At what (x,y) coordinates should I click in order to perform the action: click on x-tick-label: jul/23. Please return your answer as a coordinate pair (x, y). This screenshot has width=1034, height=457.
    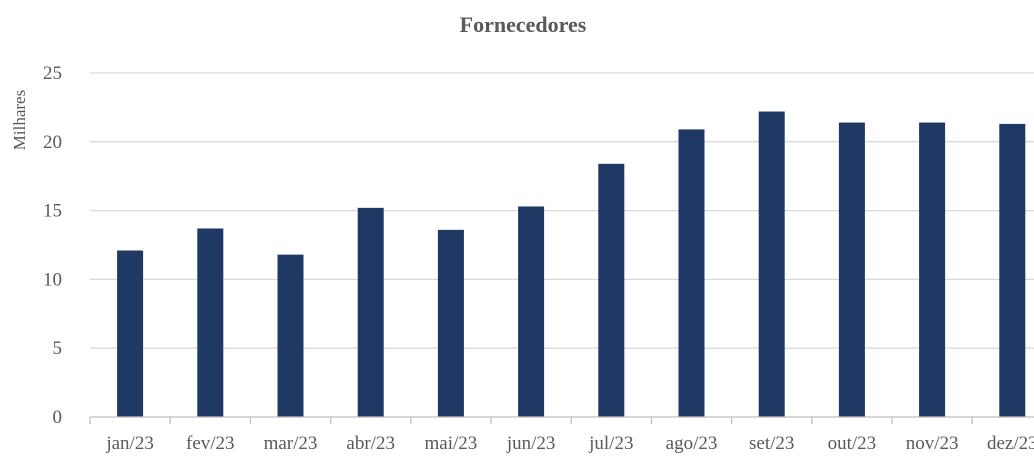
    Looking at the image, I should click on (610, 443).